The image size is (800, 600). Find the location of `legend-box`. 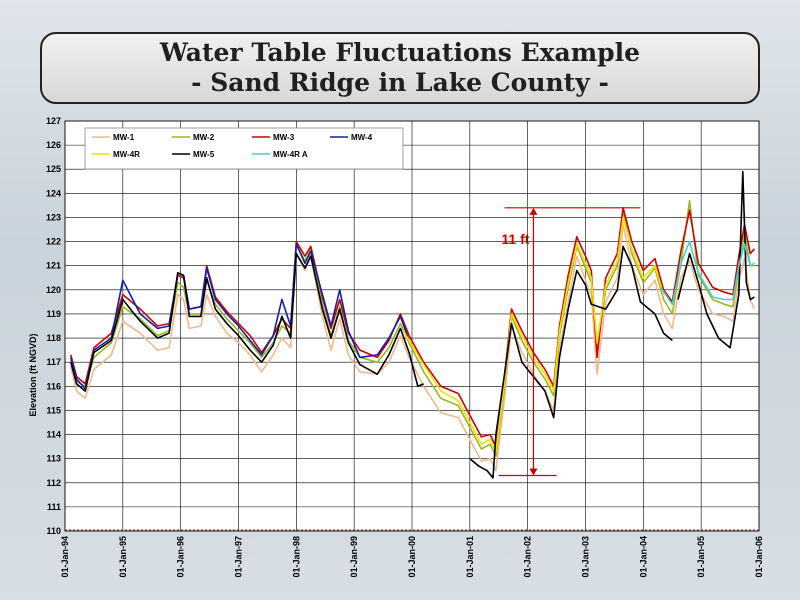

legend-box is located at coordinates (244, 148).